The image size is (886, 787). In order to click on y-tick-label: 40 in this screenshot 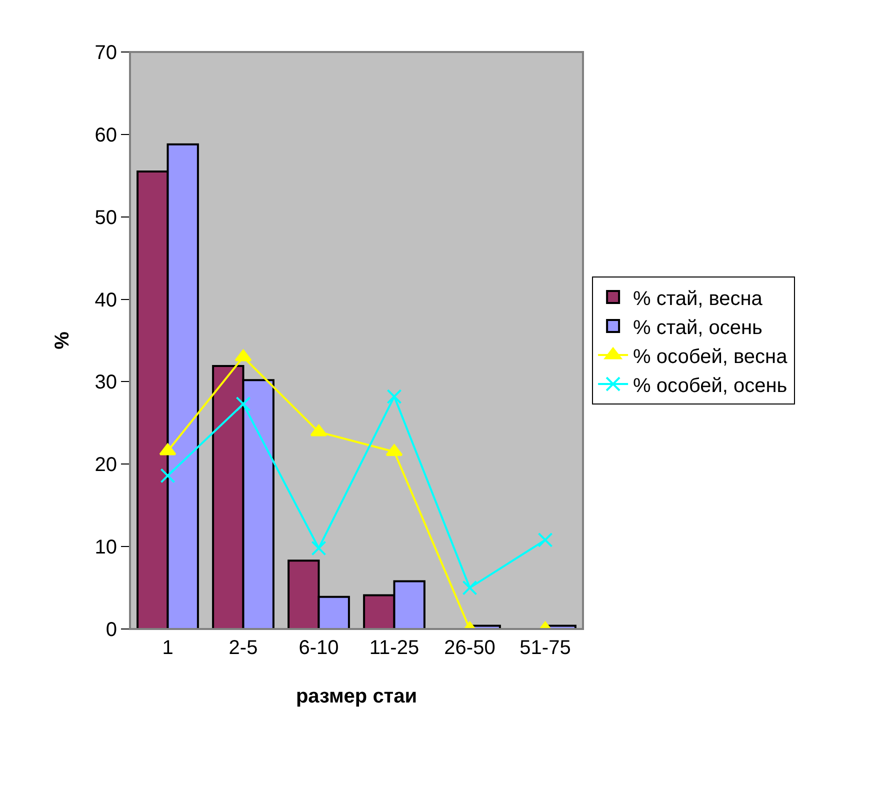, I will do `click(105, 300)`.